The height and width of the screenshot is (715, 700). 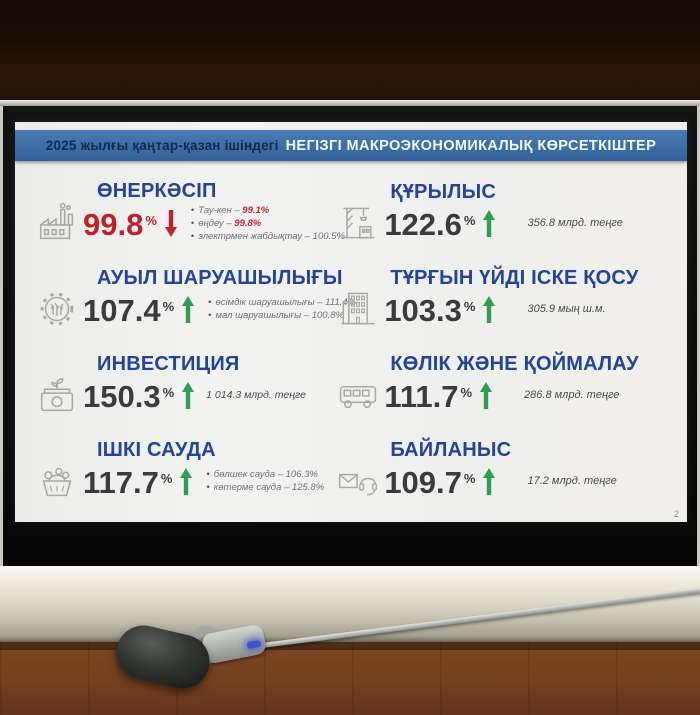 What do you see at coordinates (1, 337) in the screenshot?
I see `monitor-left-edge` at bounding box center [1, 337].